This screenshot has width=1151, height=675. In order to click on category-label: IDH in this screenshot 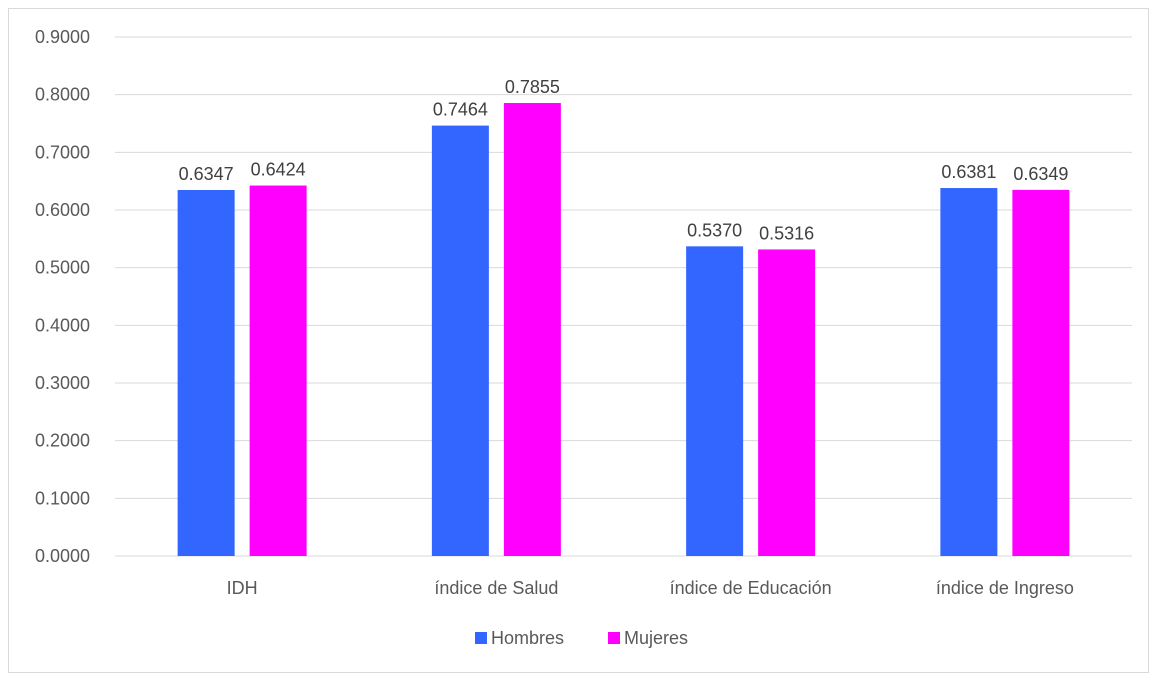, I will do `click(242, 588)`.